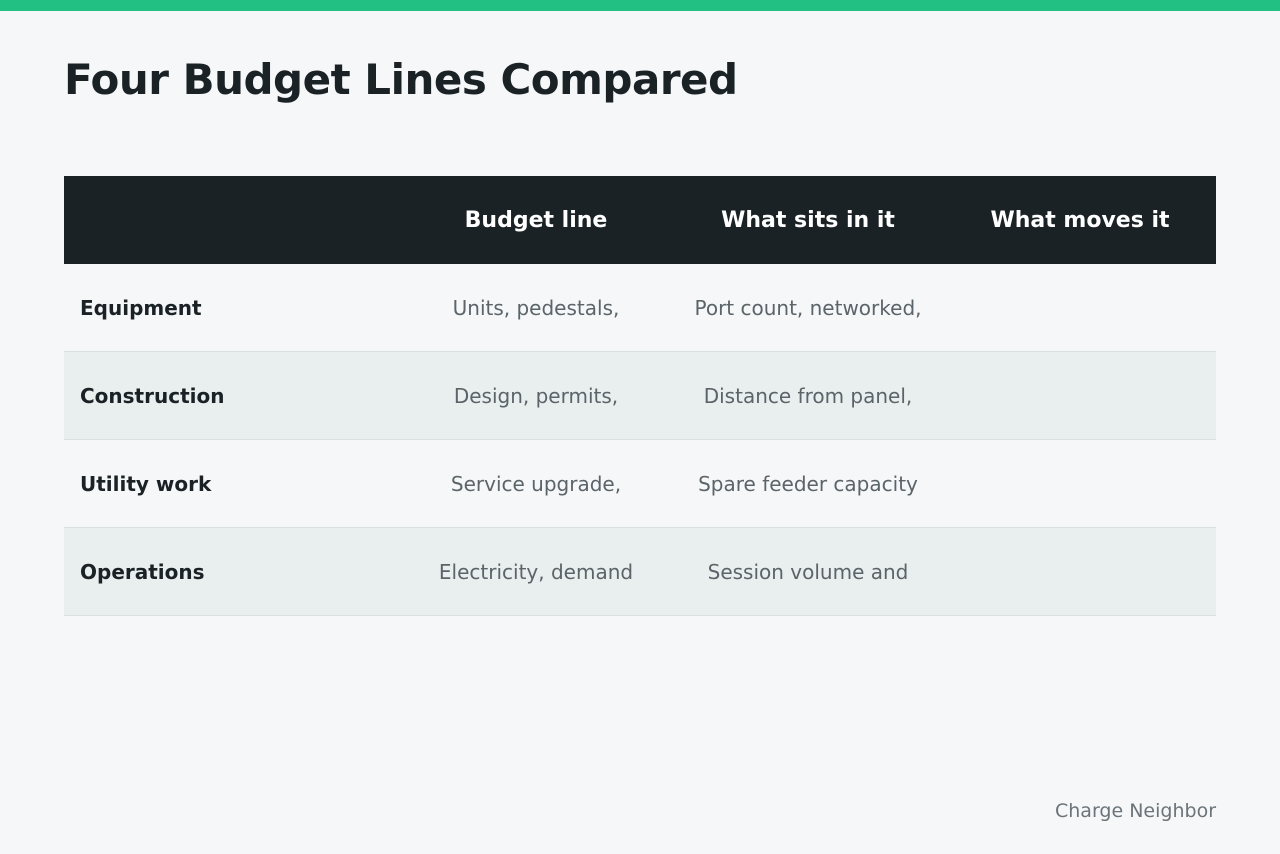 This screenshot has width=1280, height=854. What do you see at coordinates (808, 220) in the screenshot?
I see `table-header-what-sits-in-it: What sits in it` at bounding box center [808, 220].